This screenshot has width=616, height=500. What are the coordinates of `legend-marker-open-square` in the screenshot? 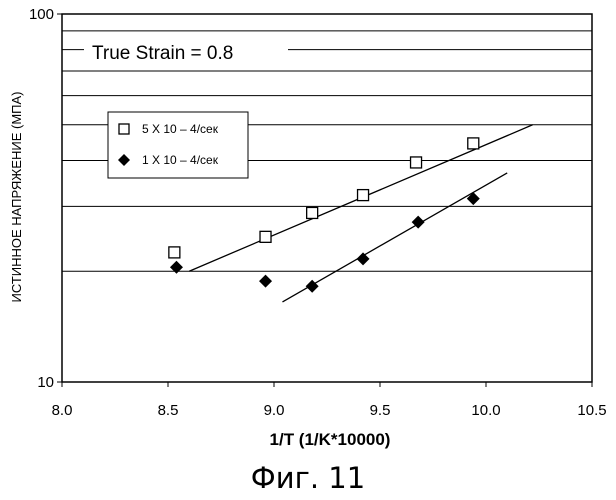 It's located at (124, 129).